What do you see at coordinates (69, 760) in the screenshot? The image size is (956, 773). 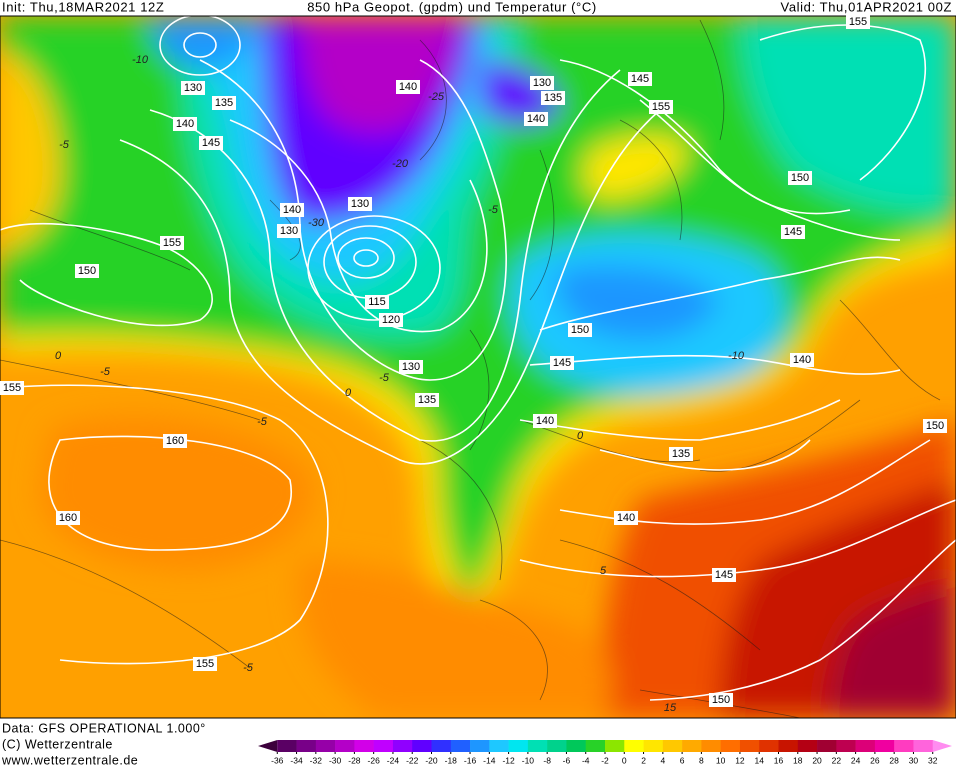 I see `website: www.wetterzentrale.de` at bounding box center [69, 760].